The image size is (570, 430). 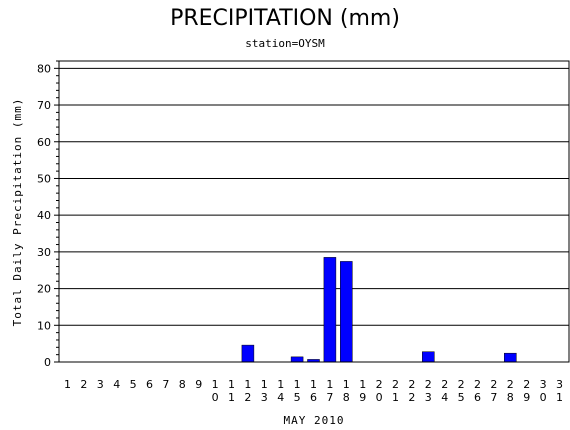 What do you see at coordinates (44, 142) in the screenshot?
I see `y-tick-label: 60` at bounding box center [44, 142].